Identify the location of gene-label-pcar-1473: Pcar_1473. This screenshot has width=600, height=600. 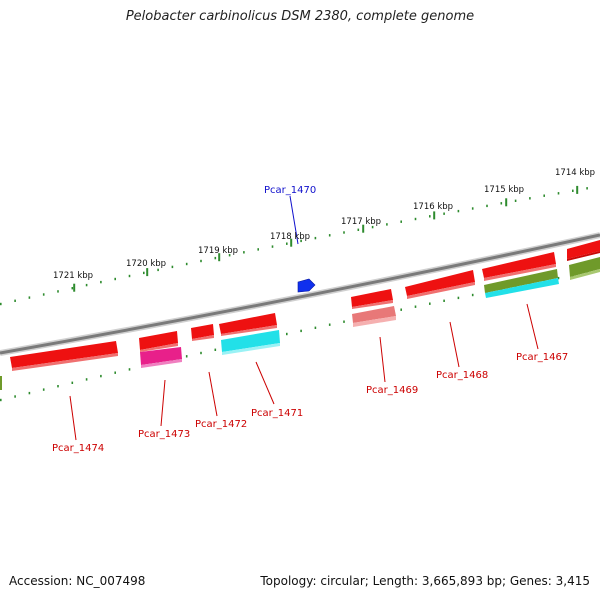
(164, 434).